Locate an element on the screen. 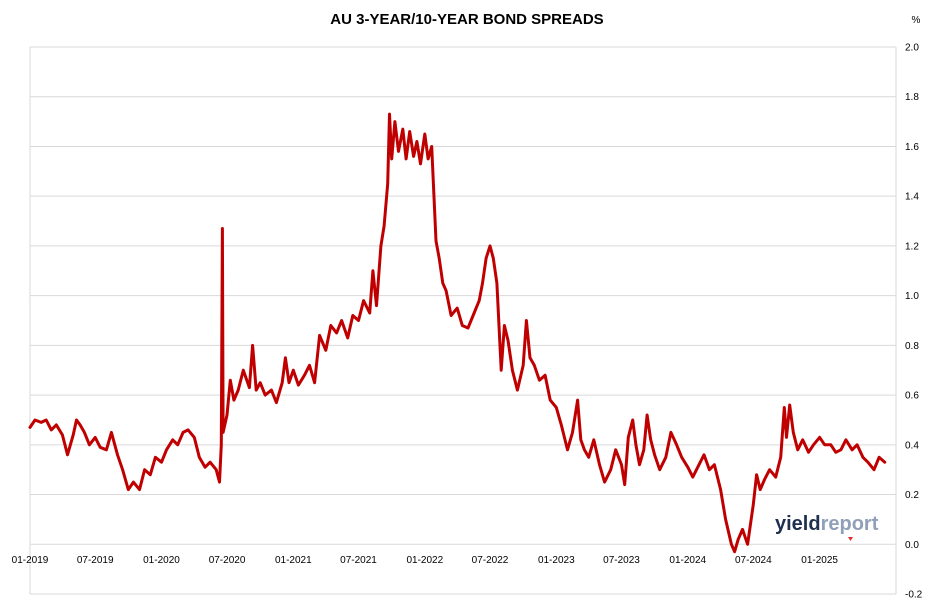 The height and width of the screenshot is (607, 936). x-tick-label: 01-2022 is located at coordinates (424, 560).